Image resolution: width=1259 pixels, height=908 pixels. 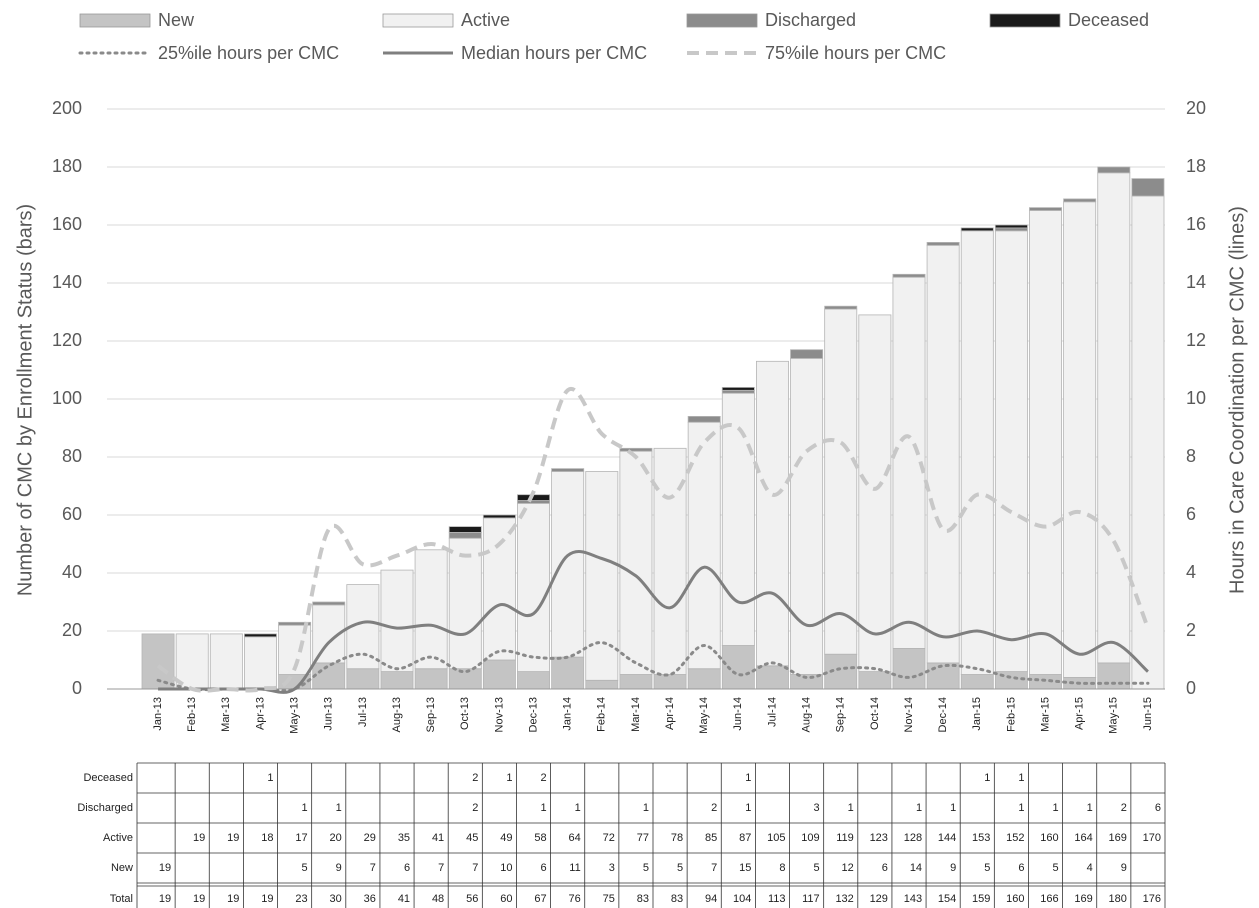 I want to click on x-tick-label: May-13, so click(x=295, y=715).